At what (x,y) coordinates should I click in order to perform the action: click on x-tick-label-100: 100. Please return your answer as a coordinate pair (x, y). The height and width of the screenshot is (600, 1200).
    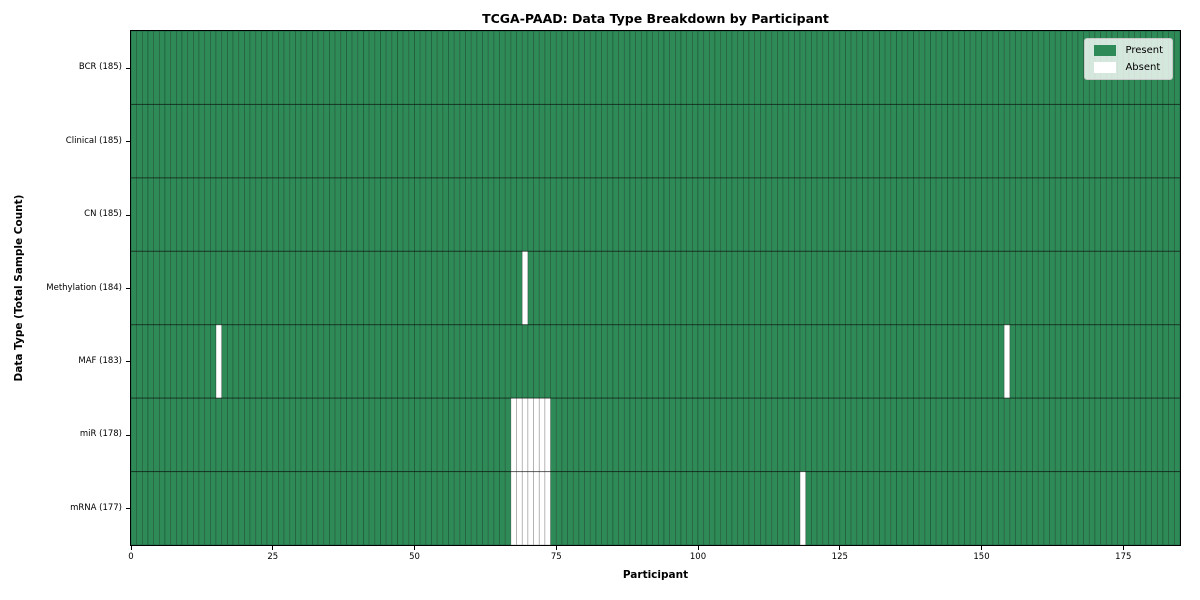
    Looking at the image, I should click on (698, 557).